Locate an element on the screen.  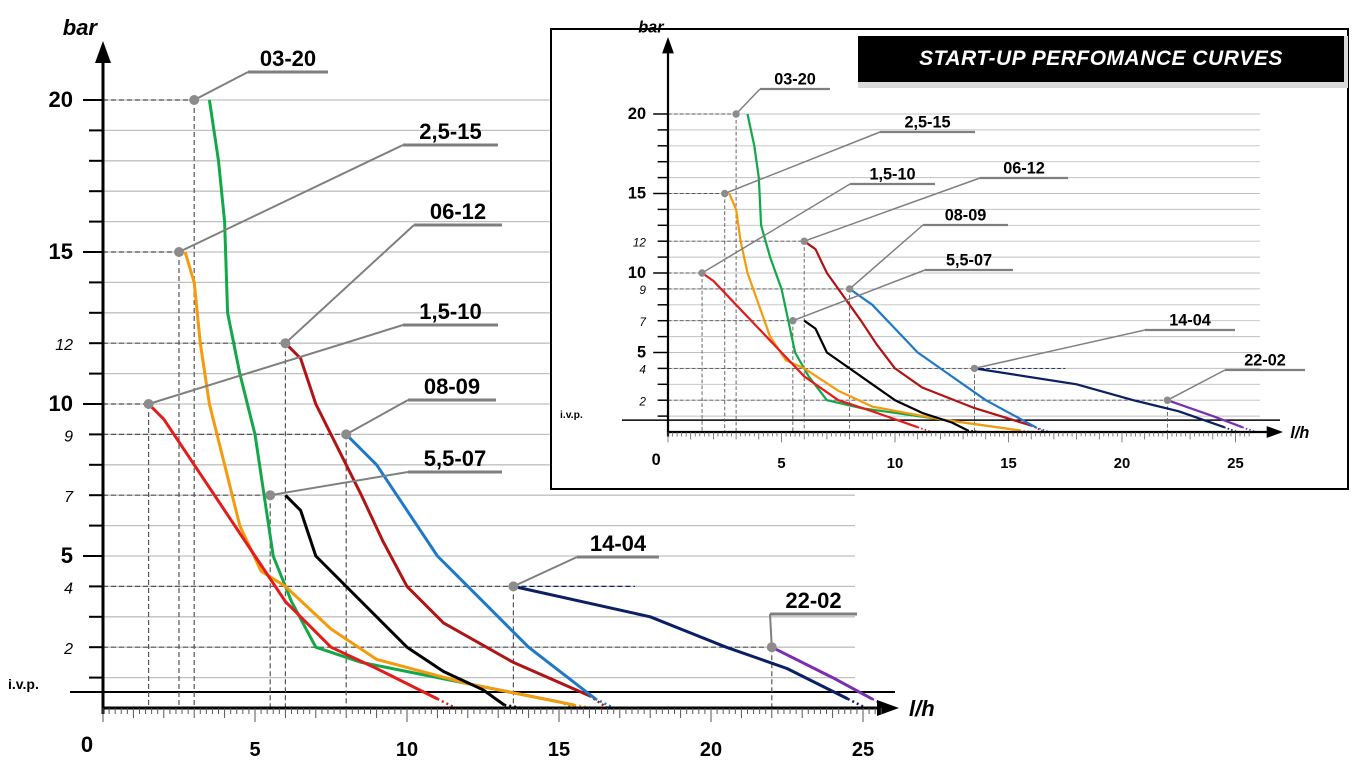
inset-title-box: START-UP PERFOMANCE CURVES is located at coordinates (1103, 62).